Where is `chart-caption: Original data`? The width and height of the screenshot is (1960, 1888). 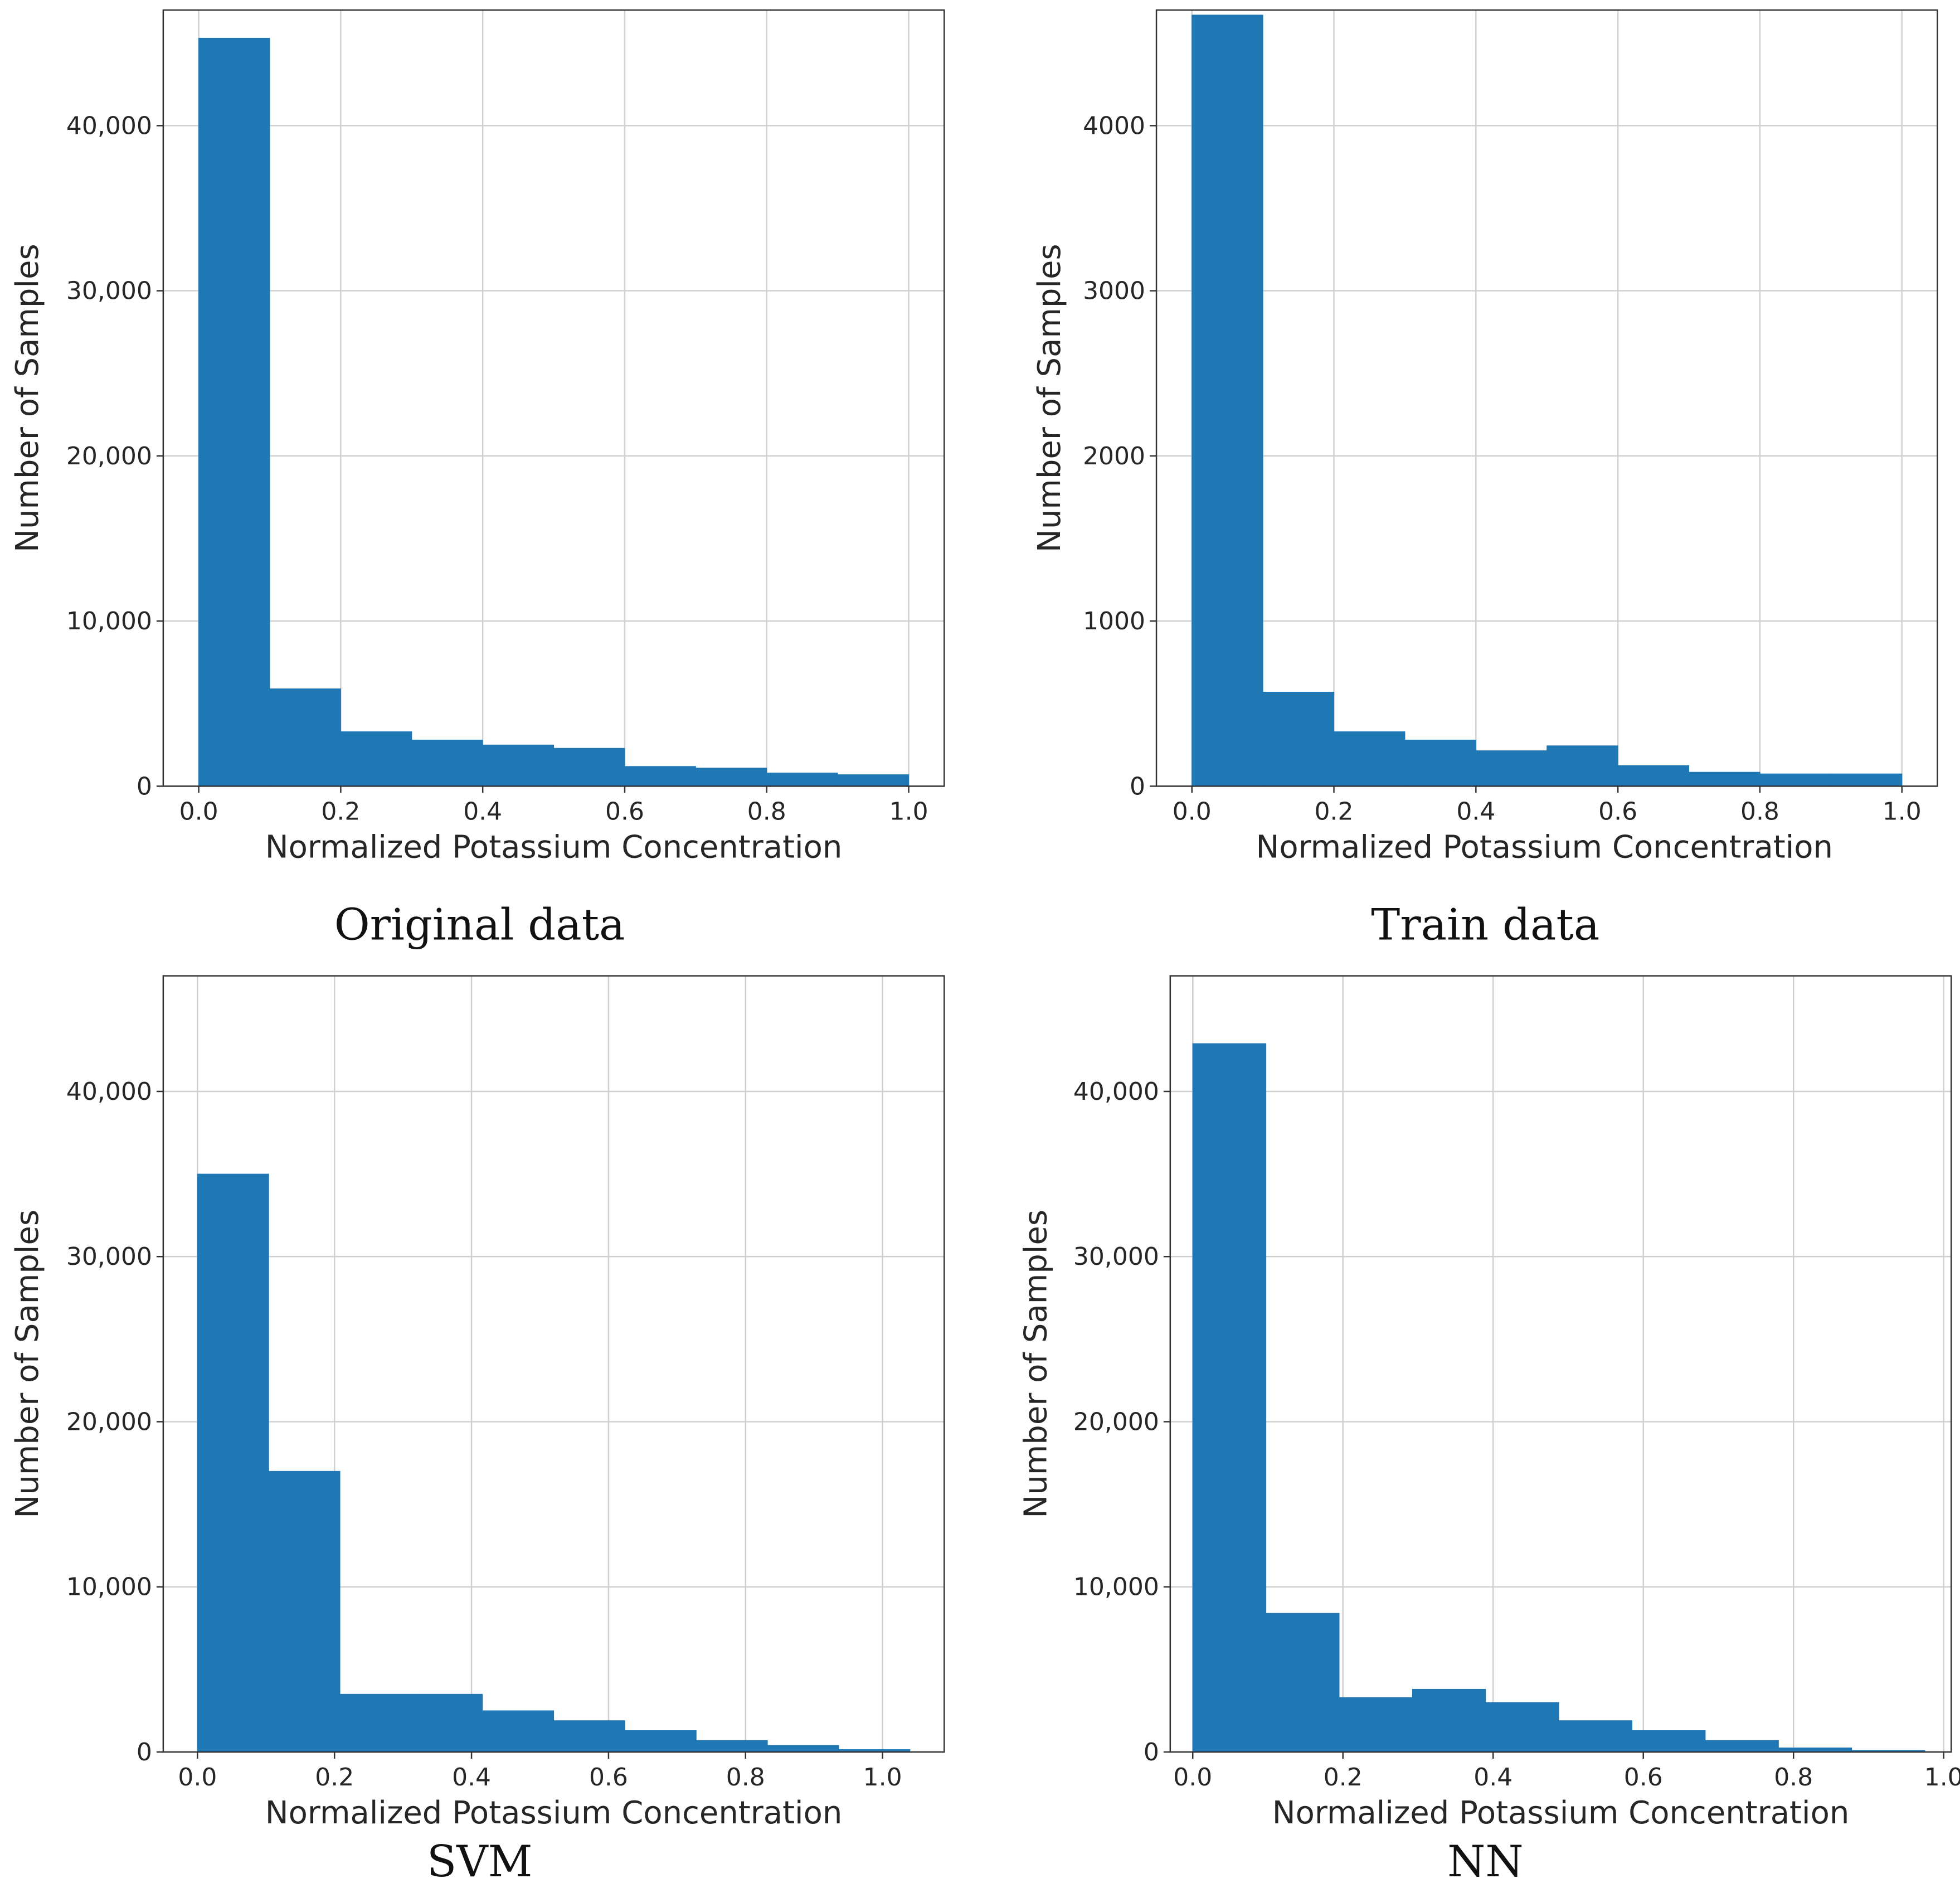
chart-caption: Original data is located at coordinates (479, 925).